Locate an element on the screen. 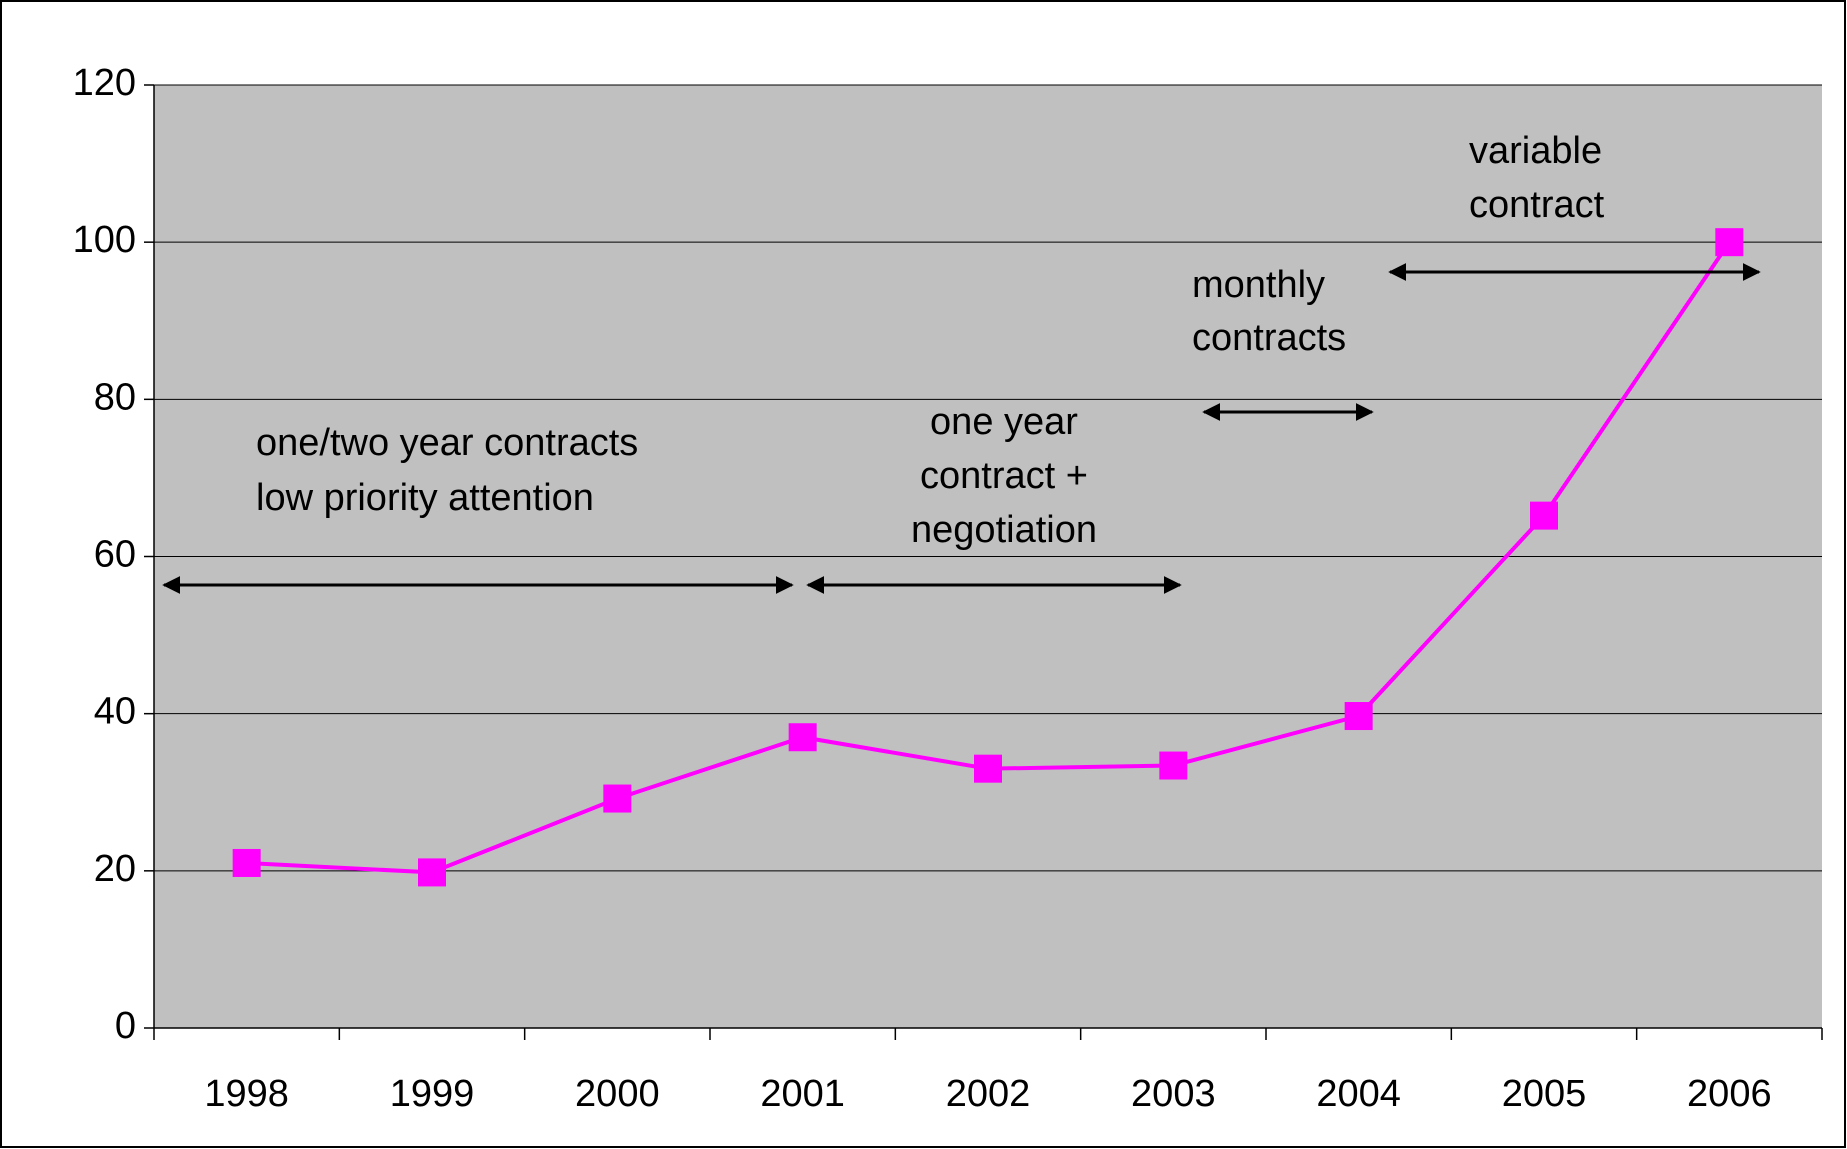 The image size is (1847, 1149). x-tick-label: 2006 is located at coordinates (1729, 1094).